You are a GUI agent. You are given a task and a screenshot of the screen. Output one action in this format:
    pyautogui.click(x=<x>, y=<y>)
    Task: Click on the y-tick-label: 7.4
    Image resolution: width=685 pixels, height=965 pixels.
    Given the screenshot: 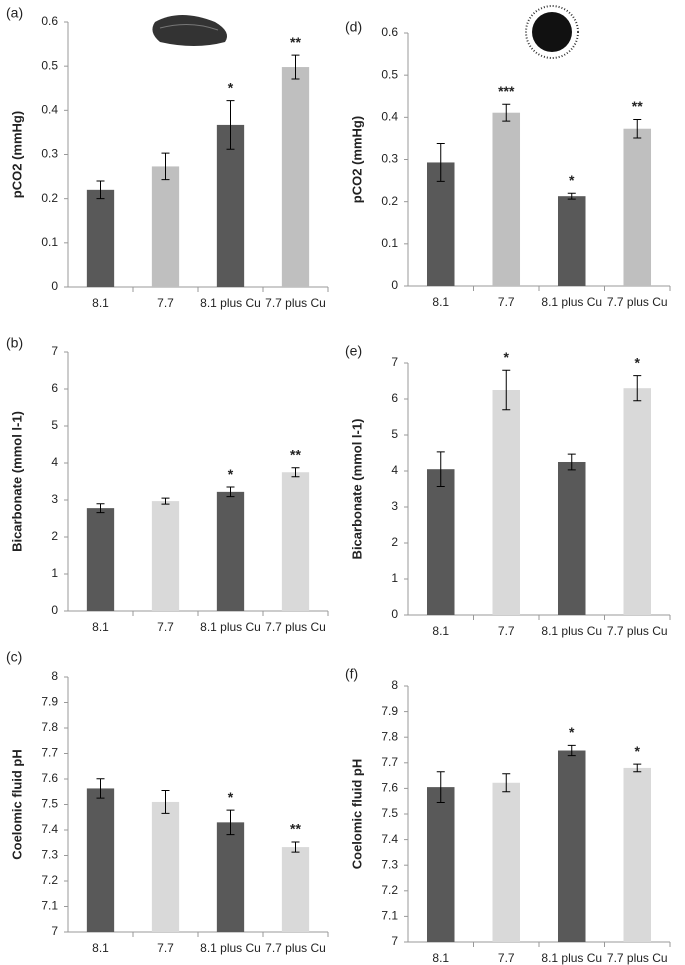 What is the action you would take?
    pyautogui.click(x=389, y=839)
    